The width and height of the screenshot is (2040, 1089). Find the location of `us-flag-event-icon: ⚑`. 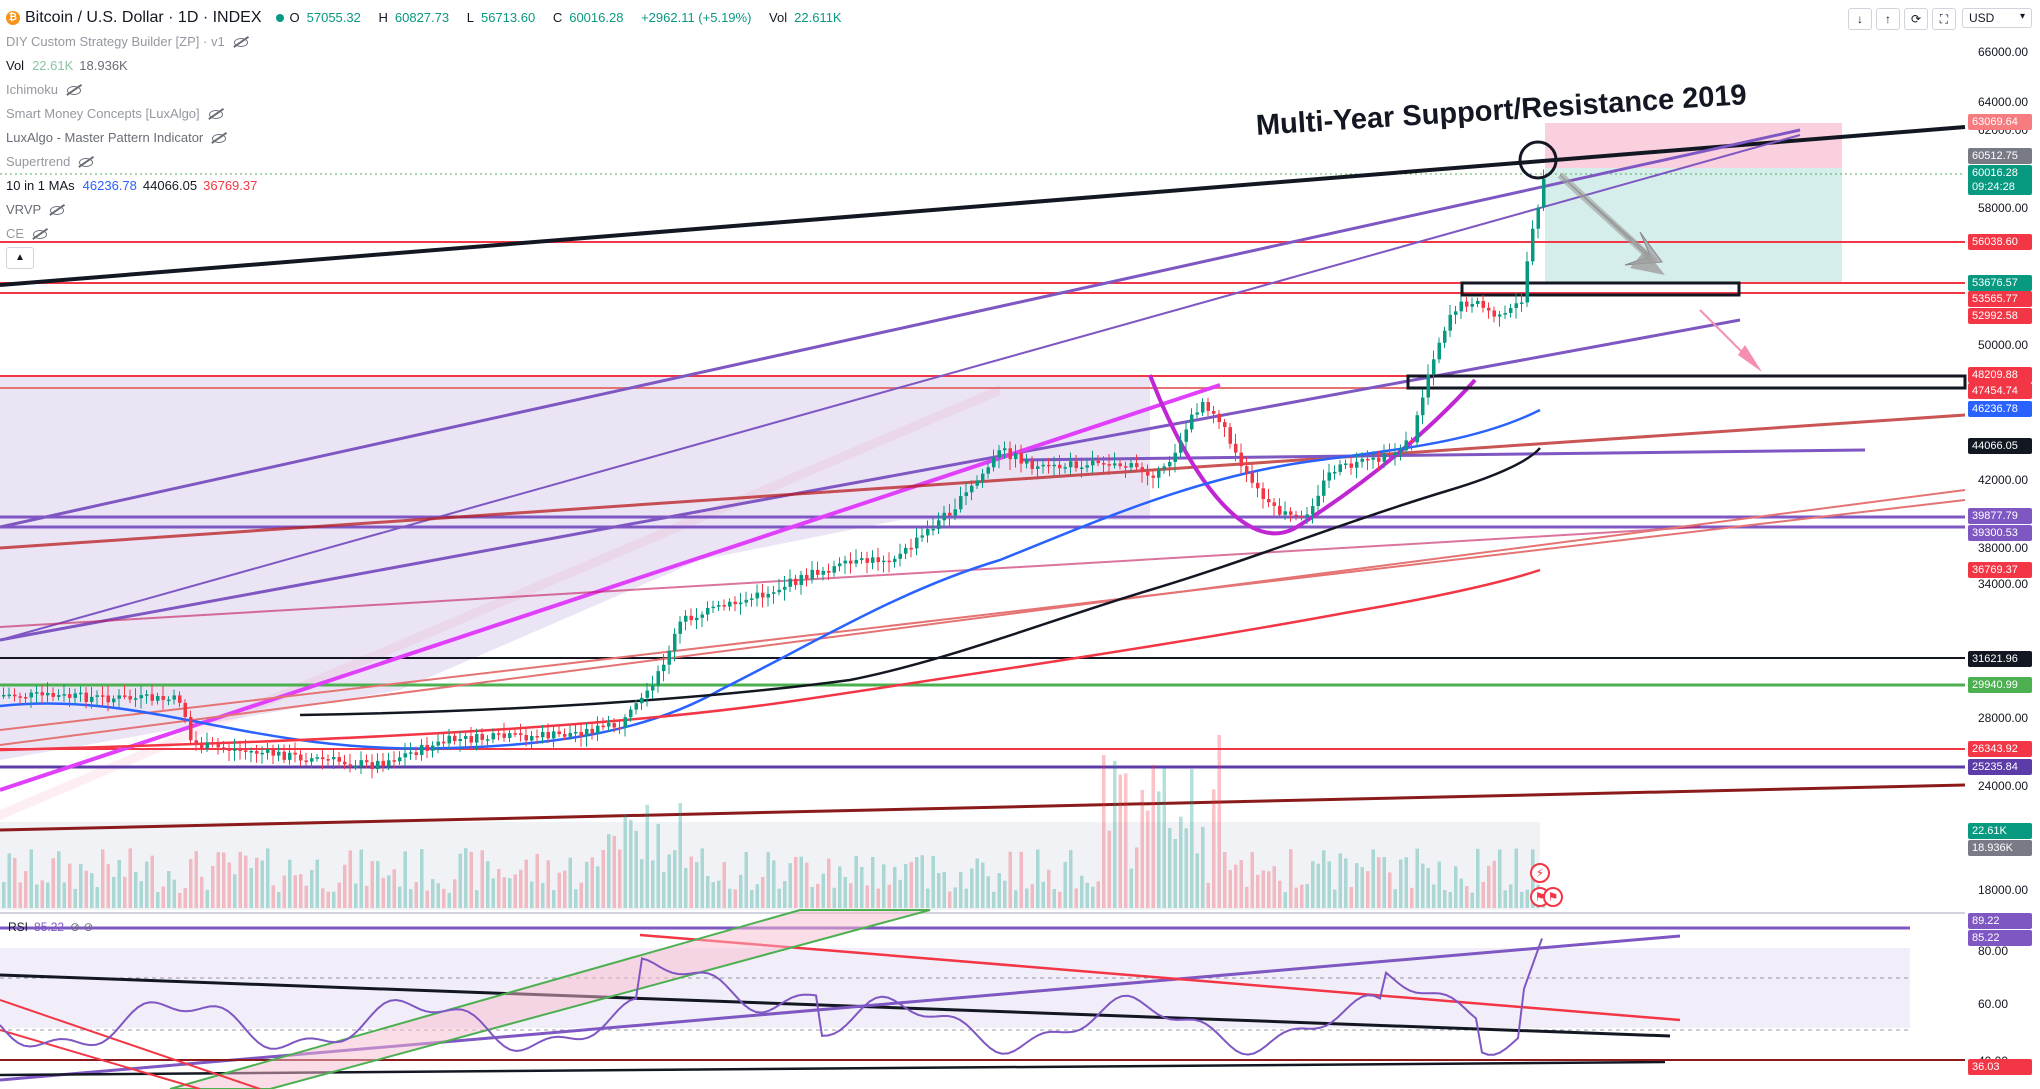

us-flag-event-icon: ⚑ is located at coordinates (1553, 897).